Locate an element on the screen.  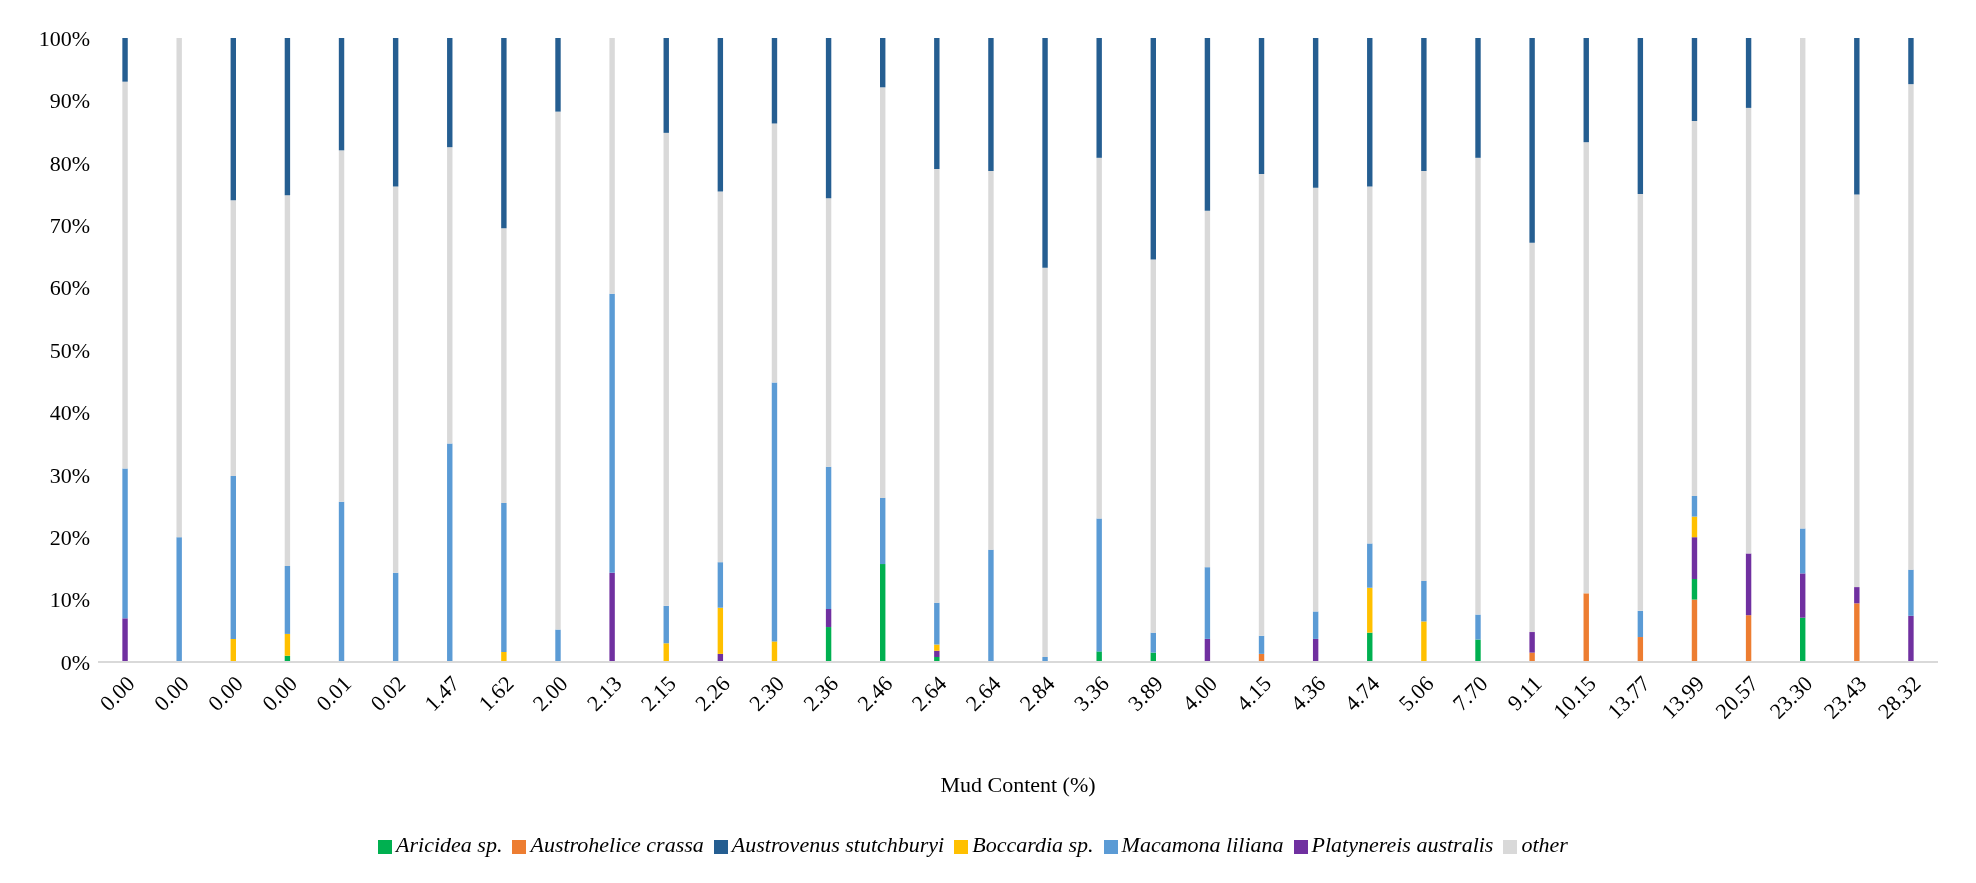
x-tick-label: 2.15 is located at coordinates (658, 693).